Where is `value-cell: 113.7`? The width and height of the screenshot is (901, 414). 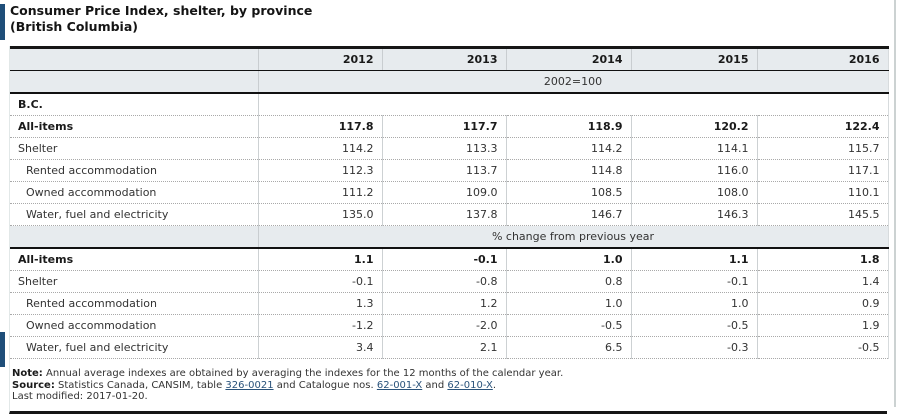
value-cell: 113.7 is located at coordinates (443, 170).